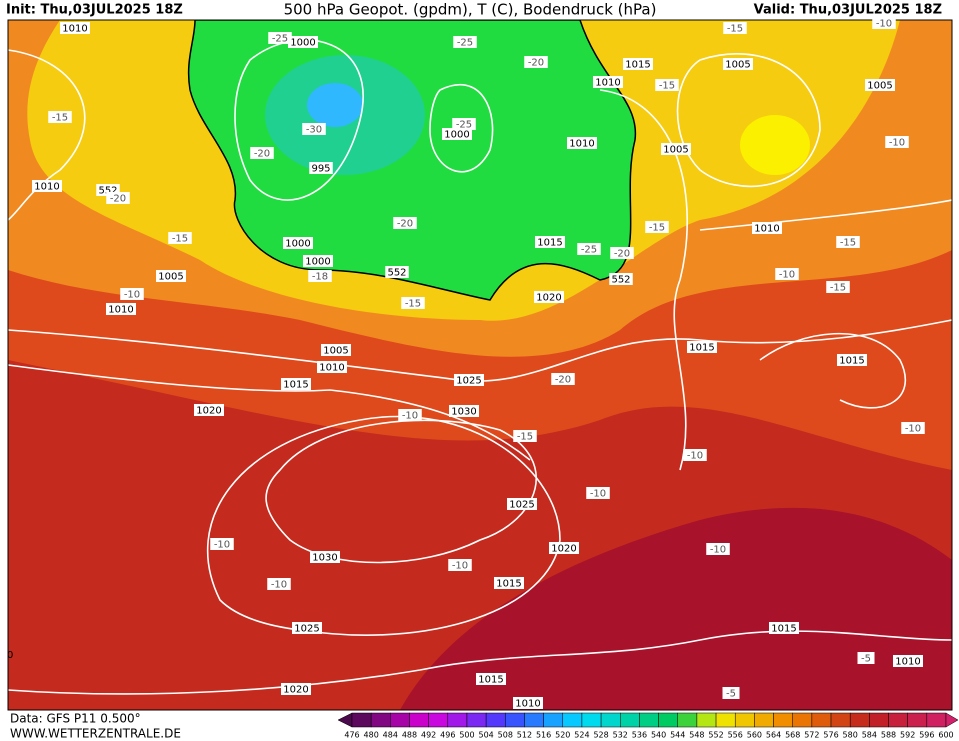 Image resolution: width=959 pixels, height=741 pixels. I want to click on colorbar-label: 556, so click(735, 735).